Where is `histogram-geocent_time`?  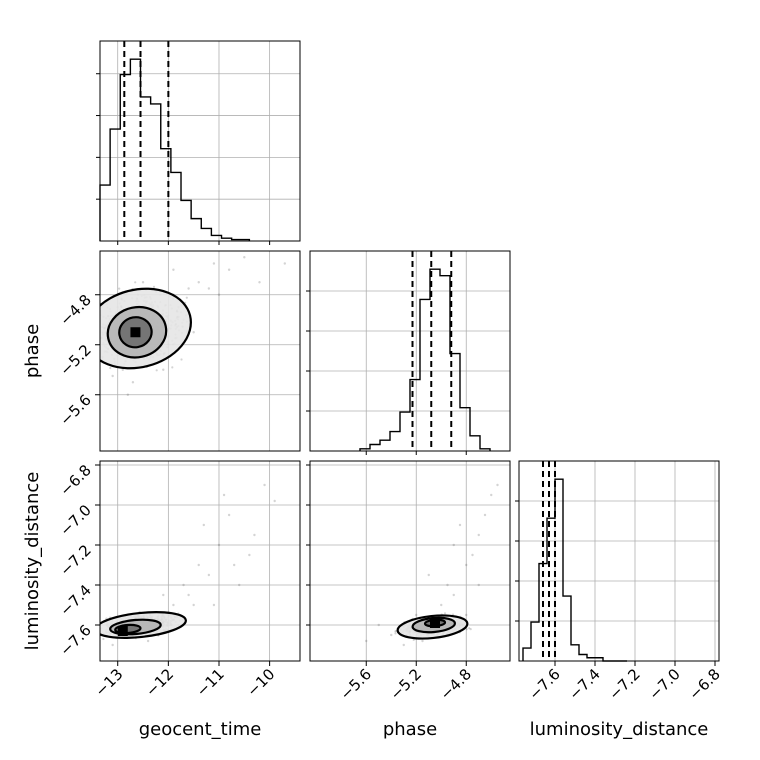
histogram-geocent_time is located at coordinates (175, 149).